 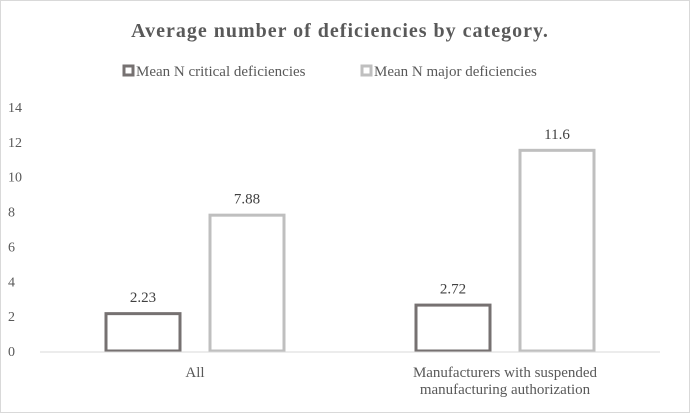 I want to click on legend-label-2: Mean N major deficiencies, so click(x=455, y=72).